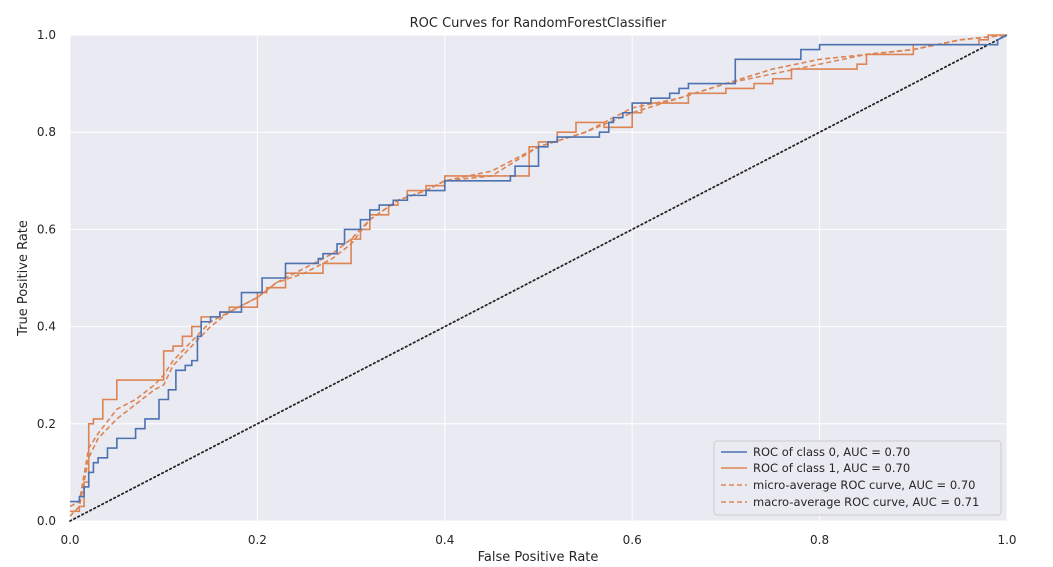 This screenshot has height=567, width=1053. I want to click on x-tick-labels: 0.0 0.2 0.4 0.6 0.8 1.0, so click(538, 540).